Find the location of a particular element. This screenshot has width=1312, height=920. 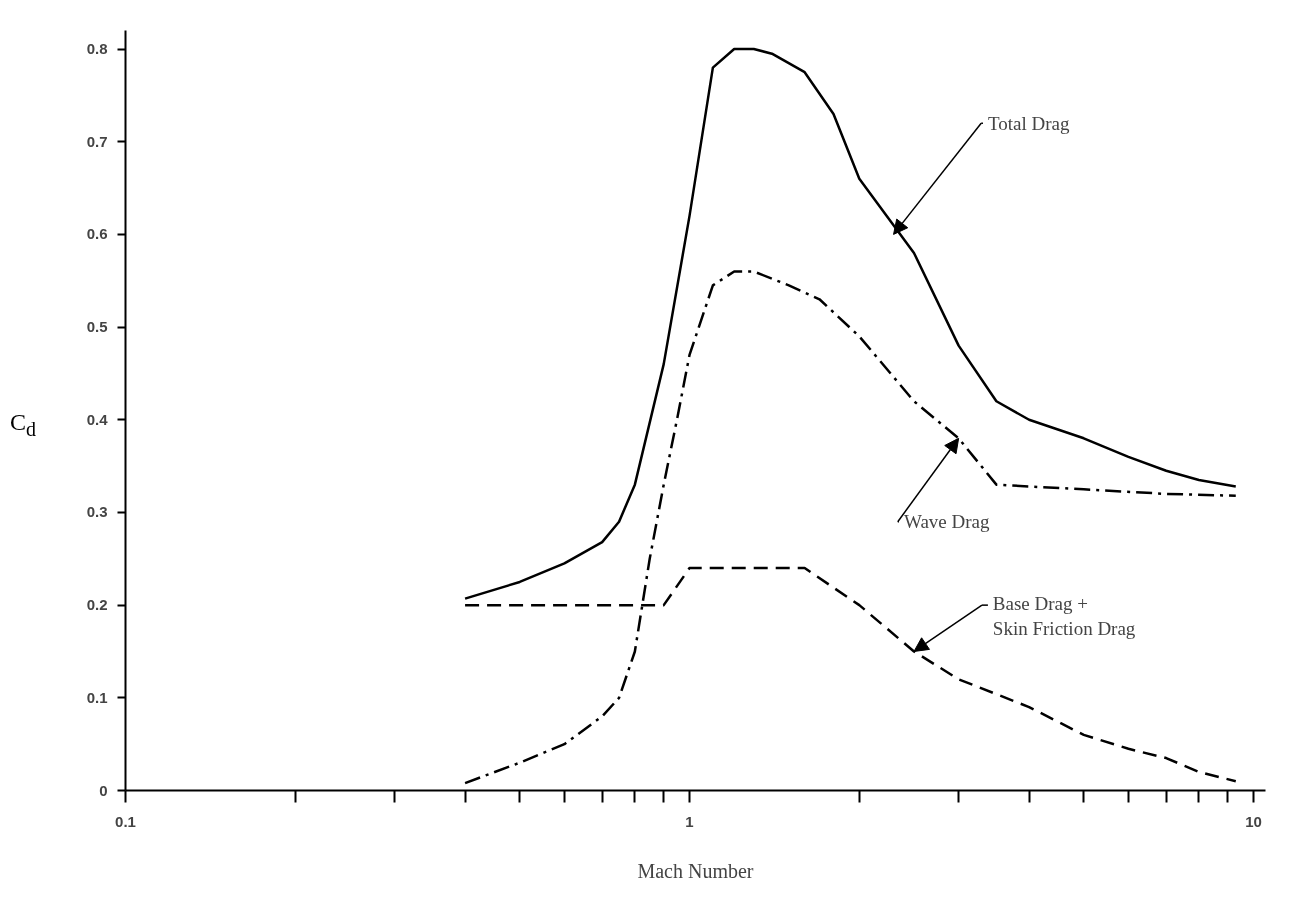

y-tick-label: 0.7 is located at coordinates (97, 141).